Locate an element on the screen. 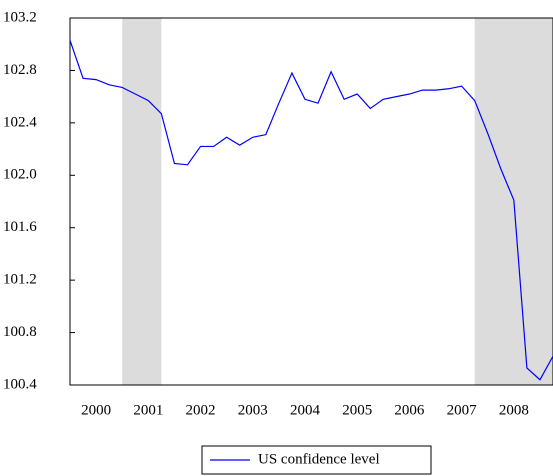 This screenshot has width=553, height=476. x-tick-label: 2002 is located at coordinates (201, 410).